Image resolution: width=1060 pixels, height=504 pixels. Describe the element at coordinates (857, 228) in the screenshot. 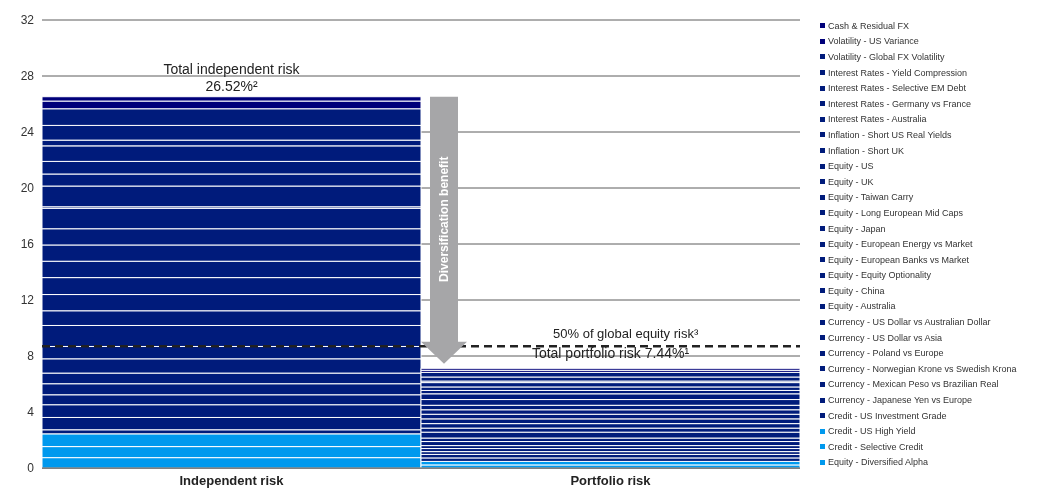

I see `legend-label: Equity - Japan` at that location.